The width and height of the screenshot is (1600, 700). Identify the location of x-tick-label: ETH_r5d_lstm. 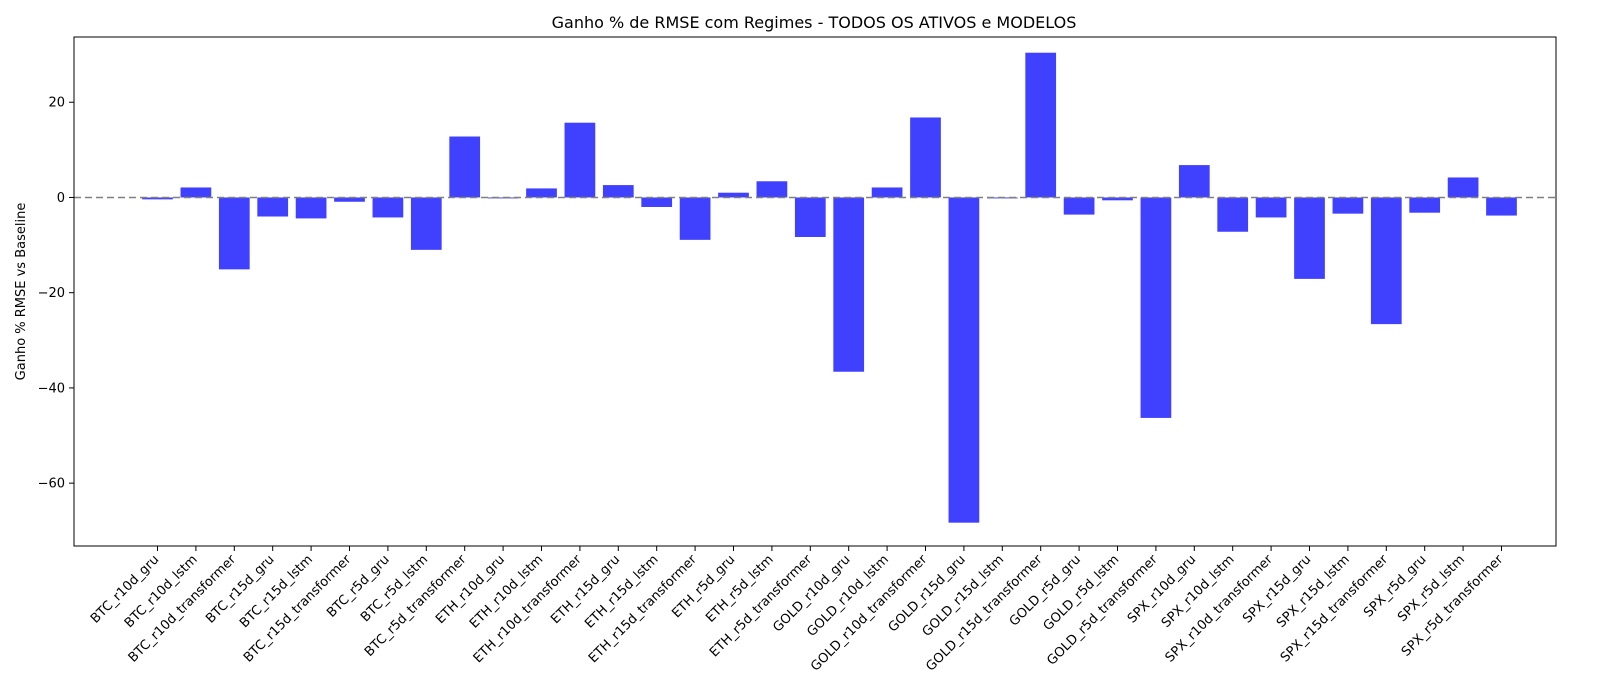
(740, 589).